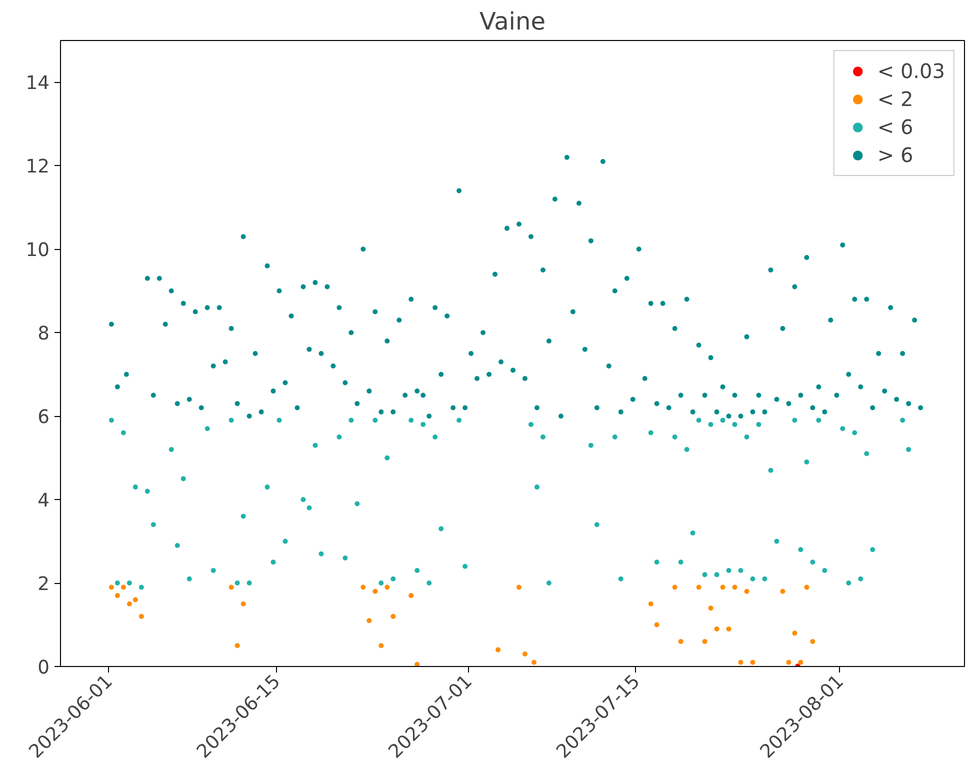  I want to click on chart-title: Vaine, so click(513, 22).